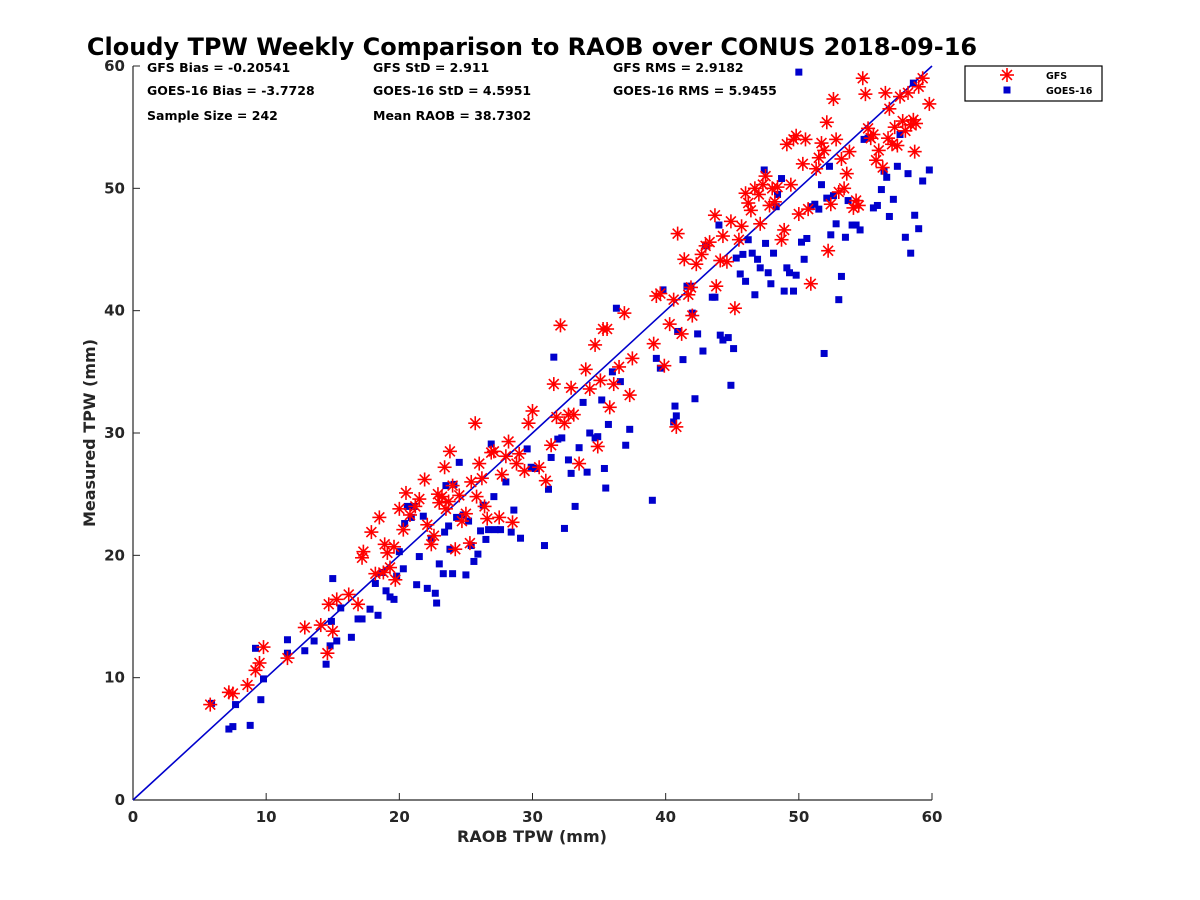 This screenshot has width=1200, height=900. I want to click on x-tick-label: 0, so click(133, 817).